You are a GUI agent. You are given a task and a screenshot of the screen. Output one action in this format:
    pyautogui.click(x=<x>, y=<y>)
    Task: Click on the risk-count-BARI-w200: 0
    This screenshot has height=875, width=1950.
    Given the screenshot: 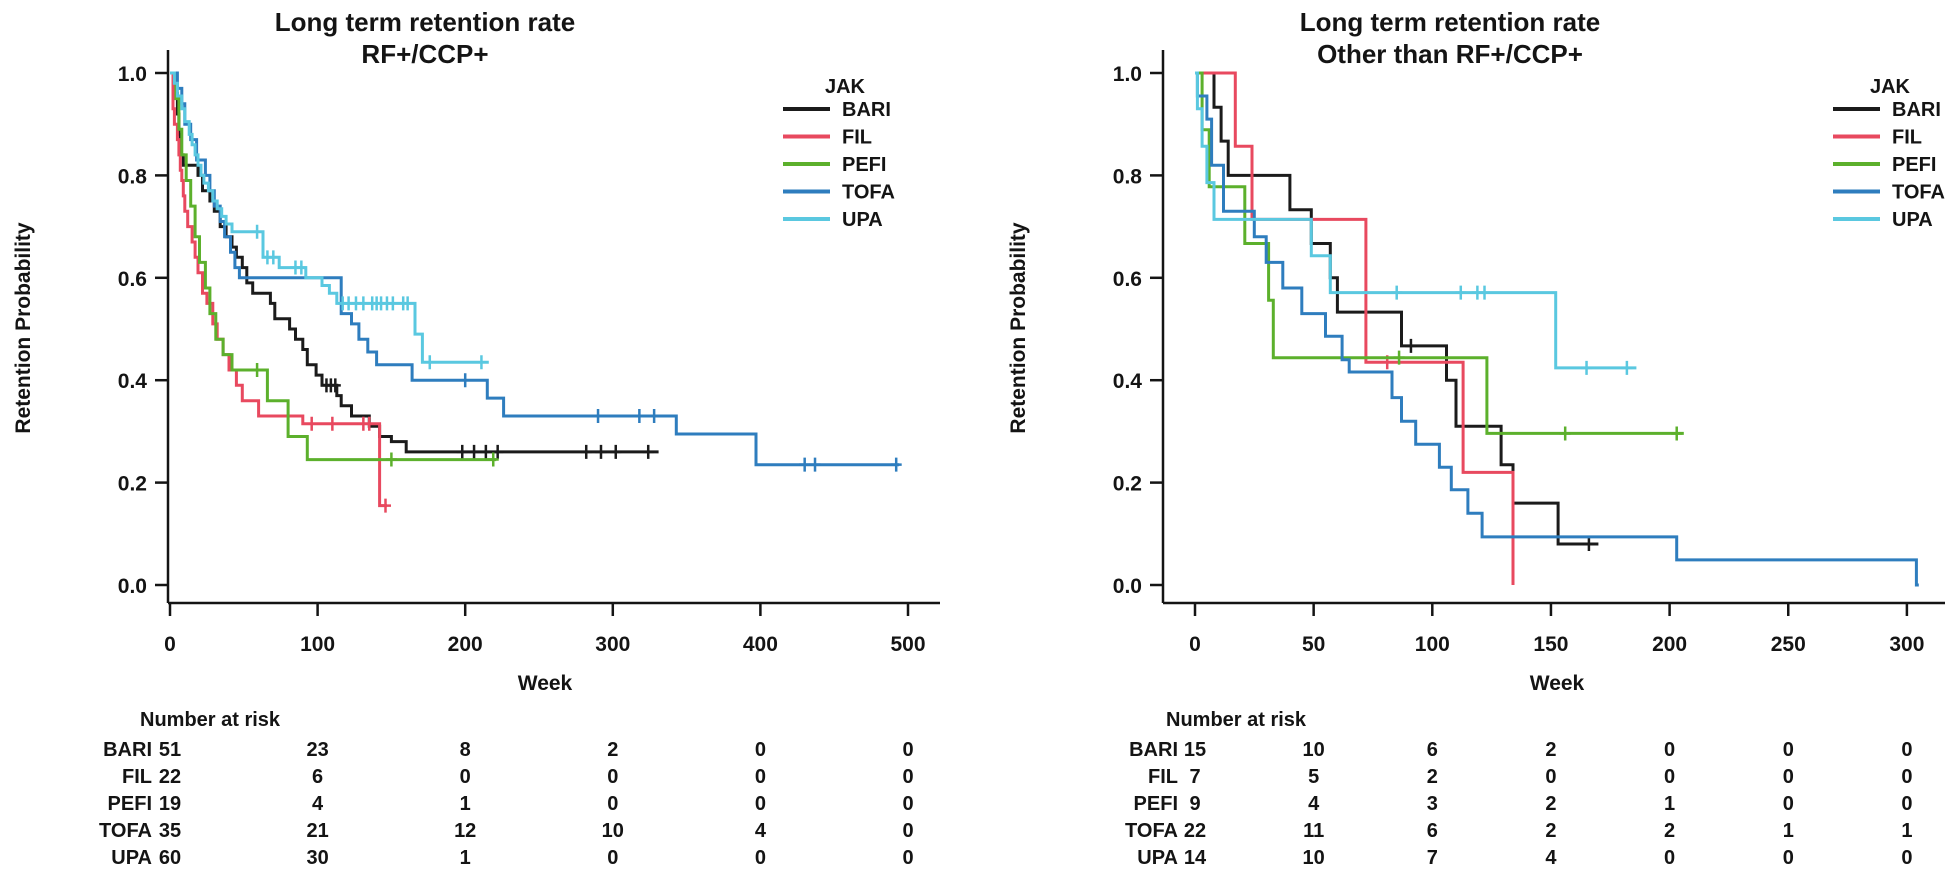 What is the action you would take?
    pyautogui.click(x=1669, y=750)
    